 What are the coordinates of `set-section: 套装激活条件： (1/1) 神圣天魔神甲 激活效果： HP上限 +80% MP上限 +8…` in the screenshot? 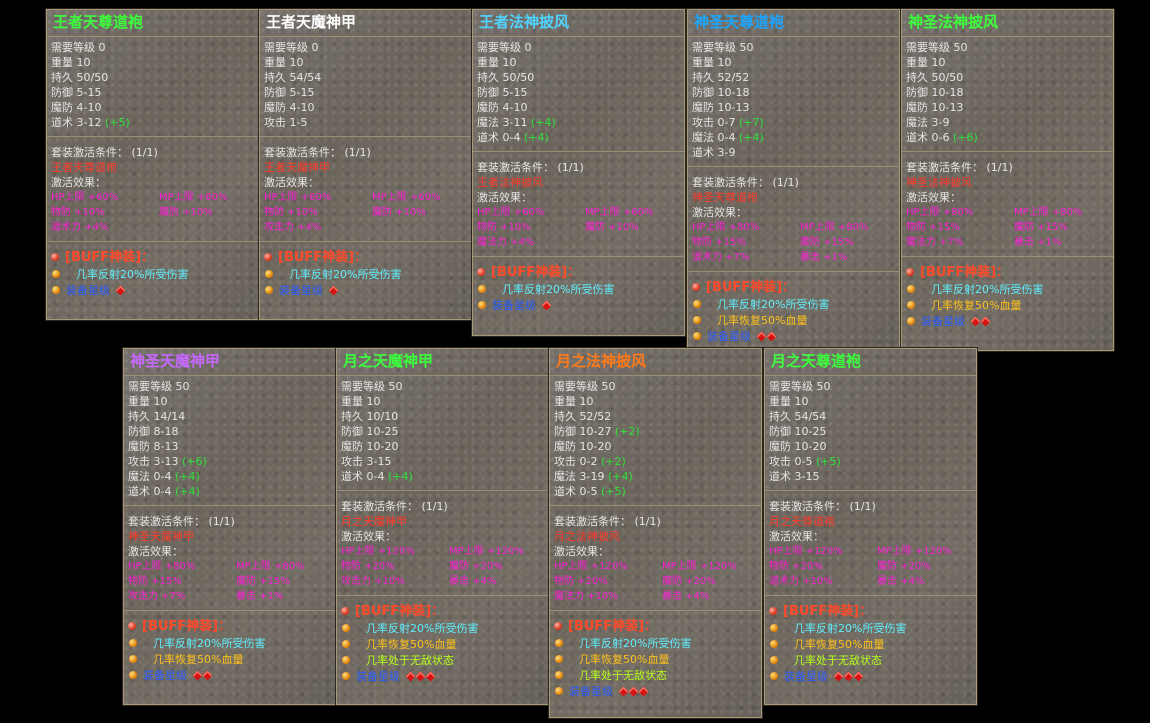 It's located at (229, 558).